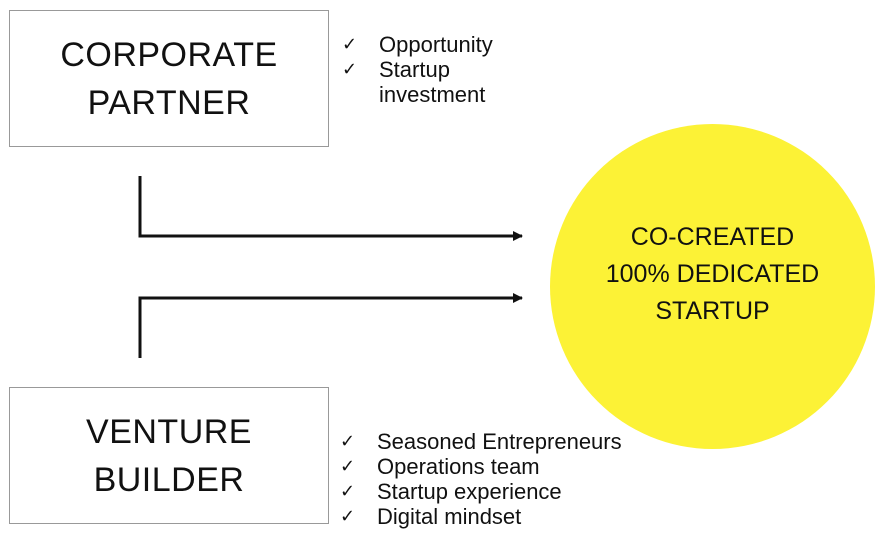 Image resolution: width=889 pixels, height=543 pixels. Describe the element at coordinates (330, 208) in the screenshot. I see `corporate-to-startup-arrow` at that location.